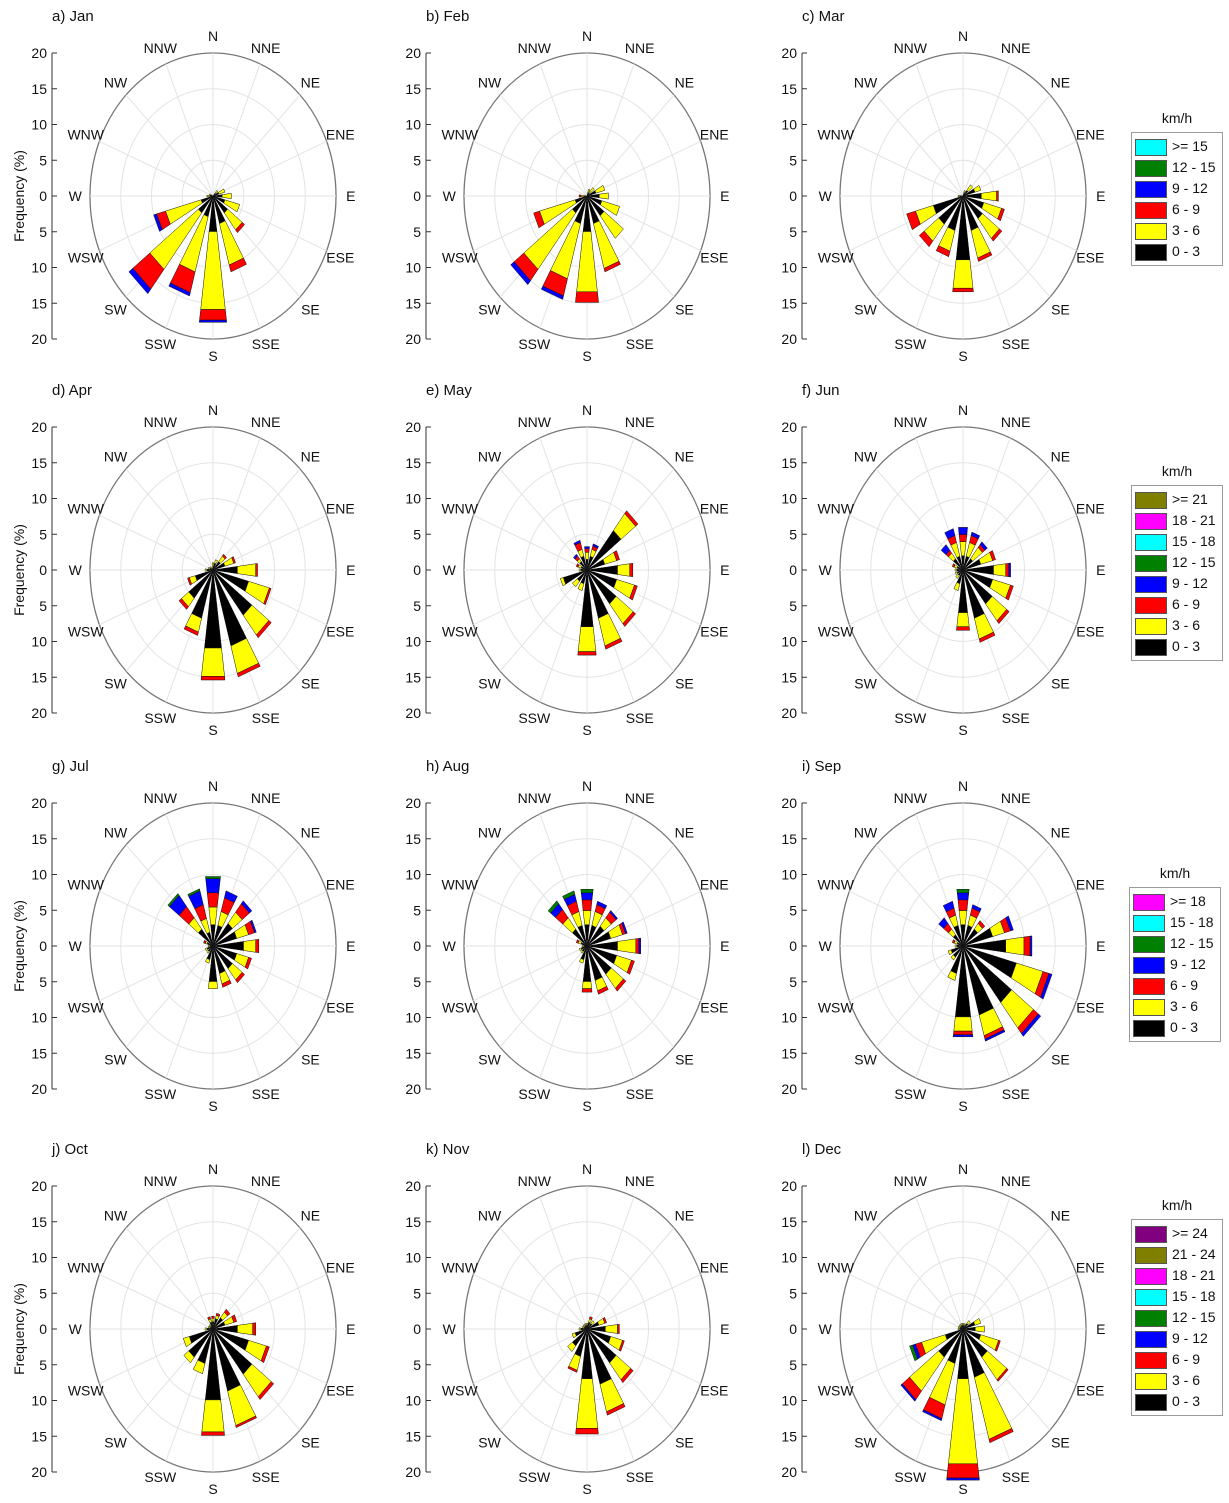 This screenshot has width=1229, height=1503. I want to click on direction-label-ENE: ENE, so click(340, 509).